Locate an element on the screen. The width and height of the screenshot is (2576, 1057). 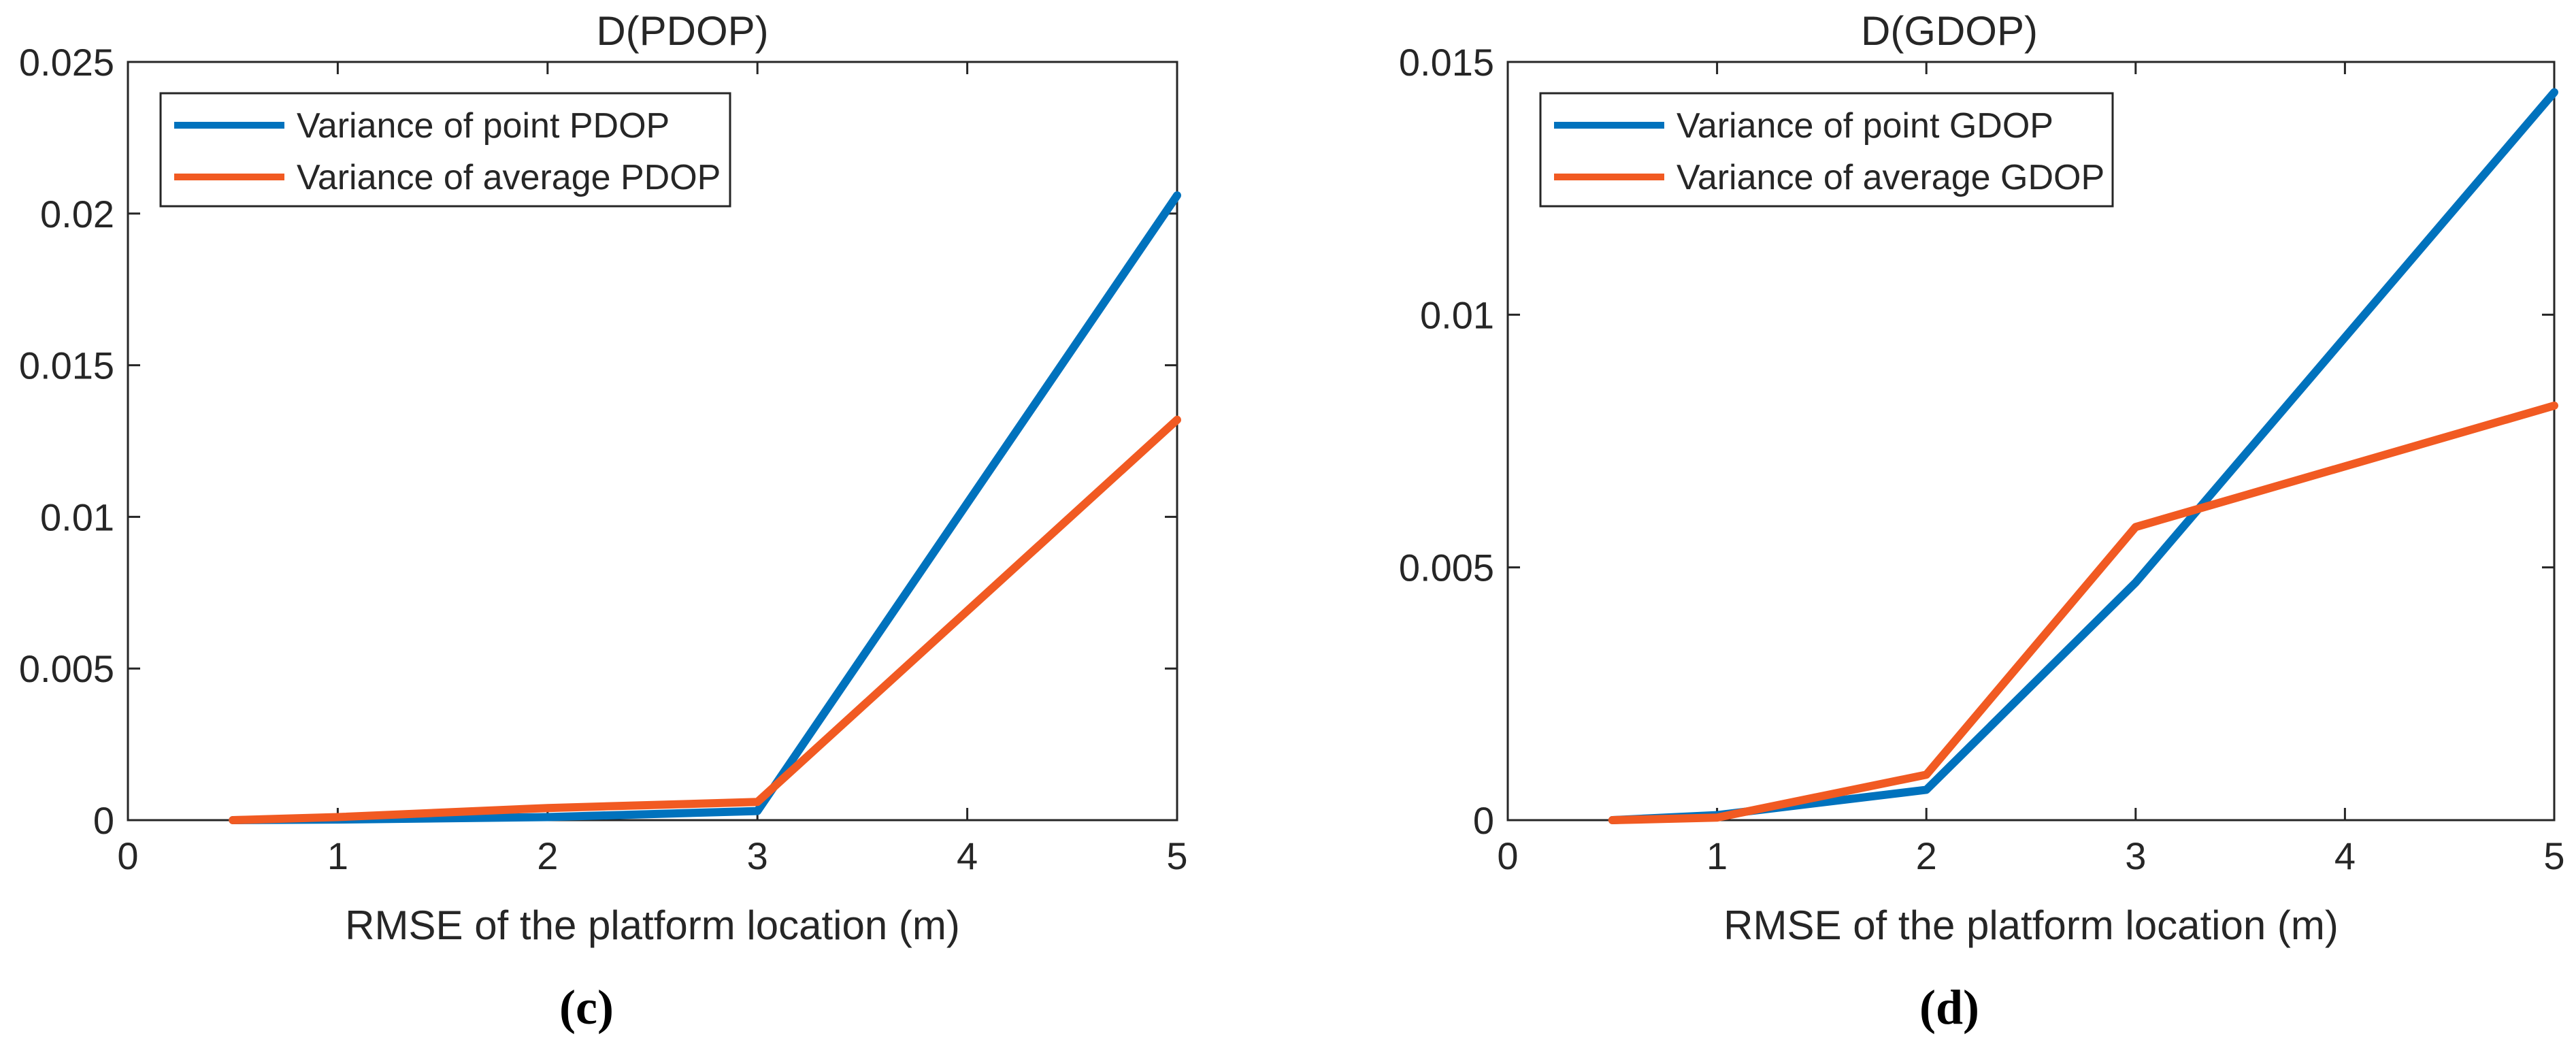
legend-entry-series-2: Variance of average PDOP is located at coordinates (509, 178).